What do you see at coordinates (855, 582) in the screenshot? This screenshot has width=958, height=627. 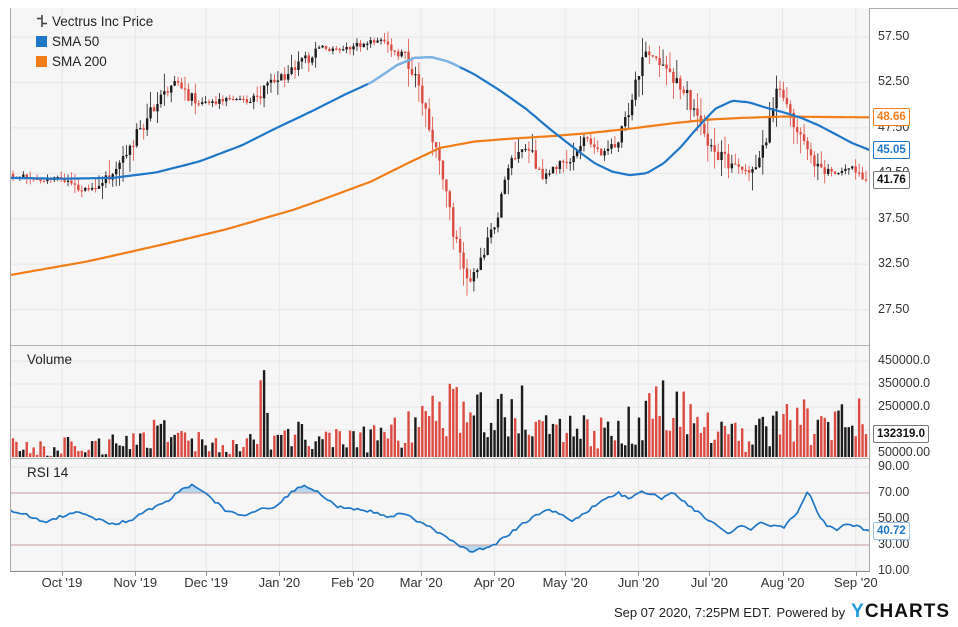 I see `x-tick-label: Sep '20` at bounding box center [855, 582].